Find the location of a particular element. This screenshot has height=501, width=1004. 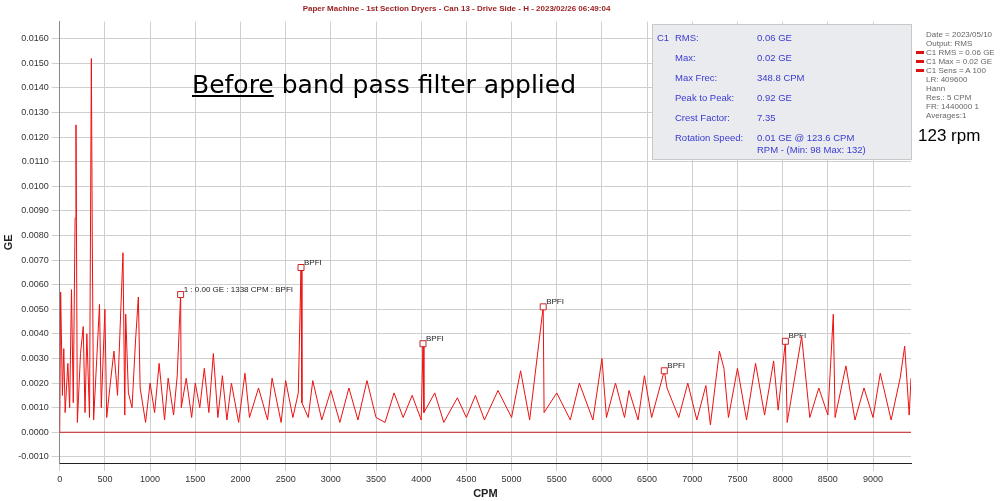

y-tick-label: 0.0110 is located at coordinates (35, 161).